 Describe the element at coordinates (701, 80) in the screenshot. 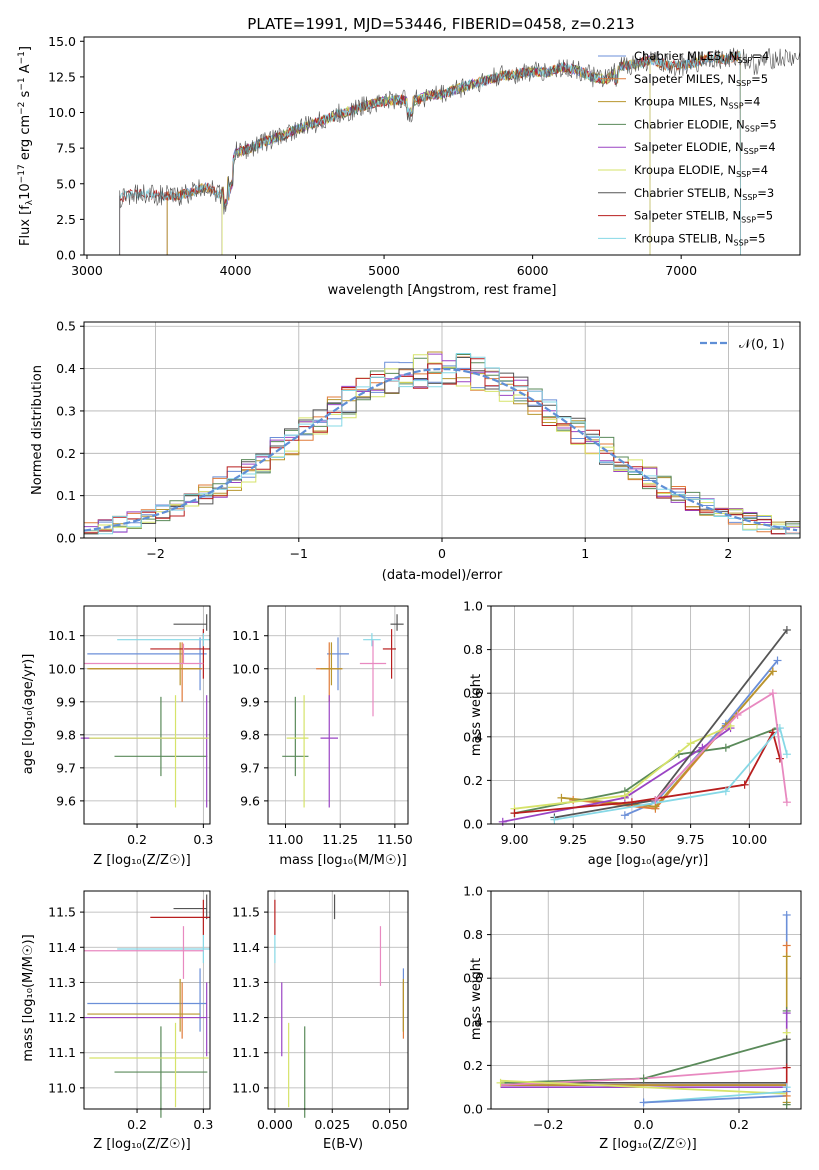

I see `legend-entry: Salpeter MILES, NSSP=5` at that location.